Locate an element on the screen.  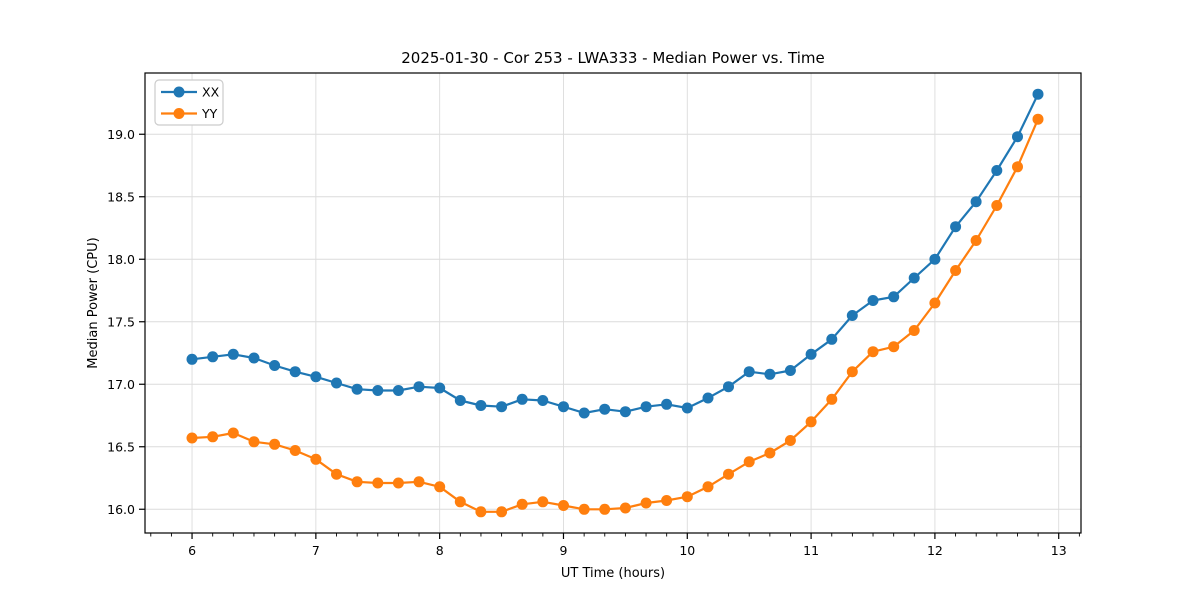
legend: XX YY is located at coordinates (189, 102).